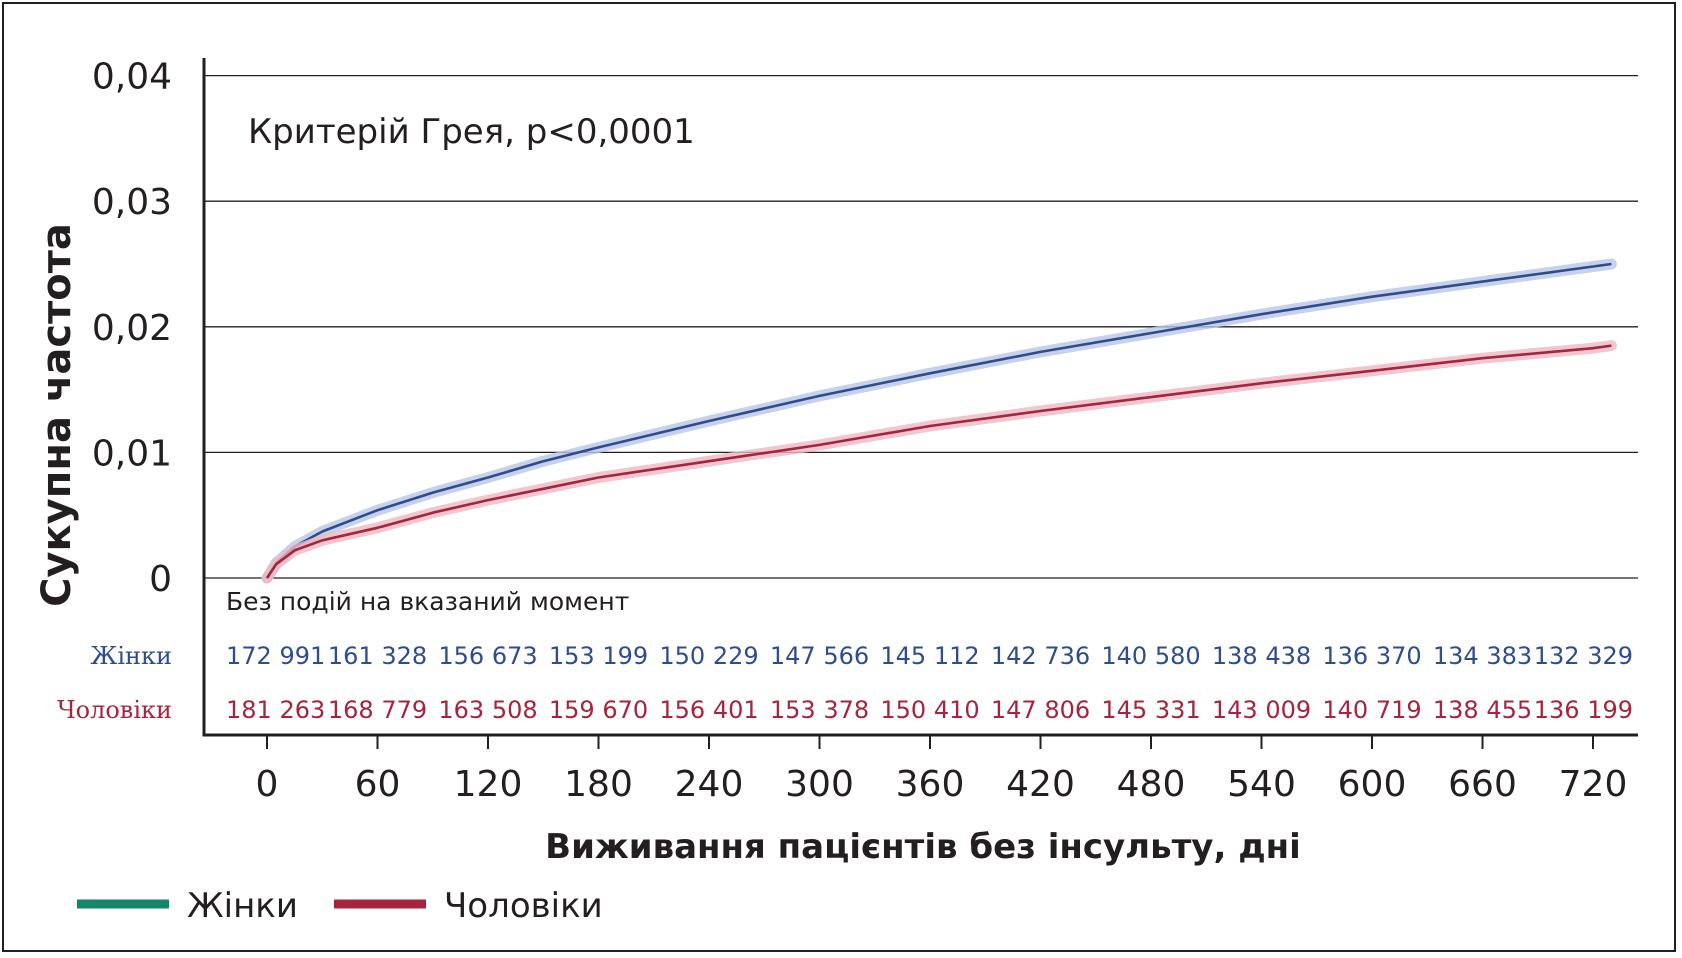 The width and height of the screenshot is (1682, 958). I want to click on annotation-gray-test: Критерій Грея, p<0,0001, so click(471, 132).